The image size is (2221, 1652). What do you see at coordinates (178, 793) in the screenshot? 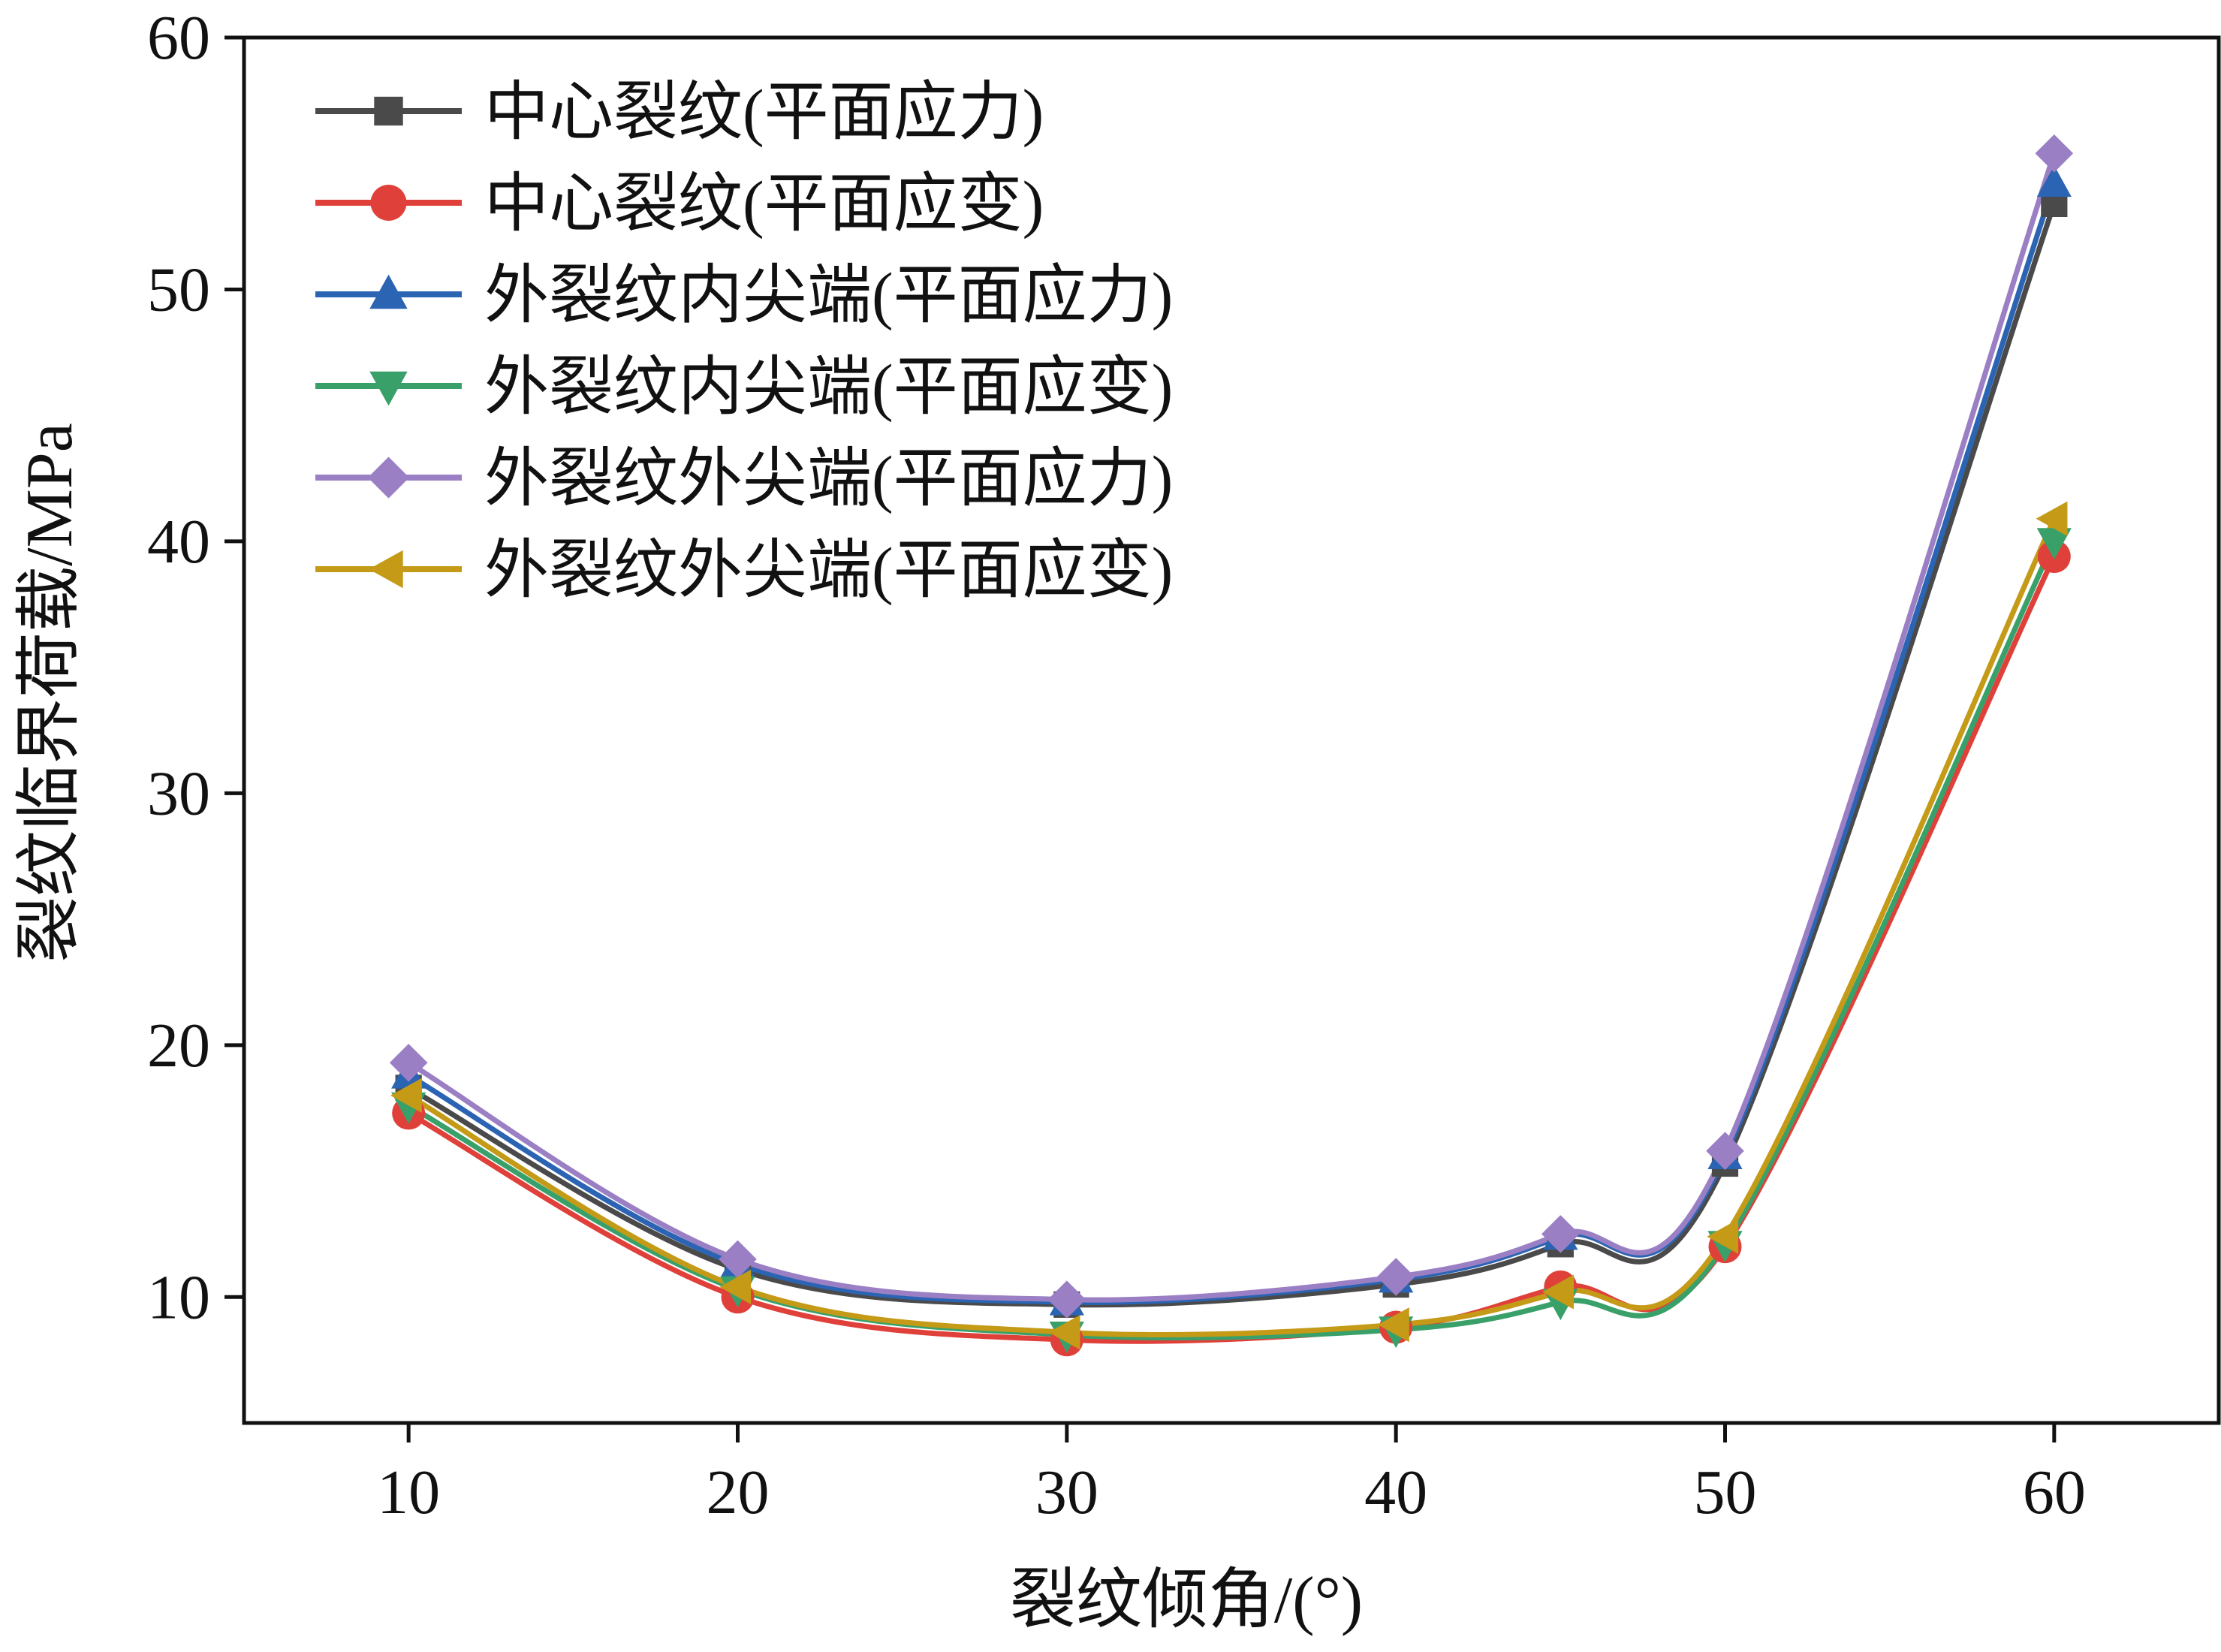
I see `y-tick-label: 30` at bounding box center [178, 793].